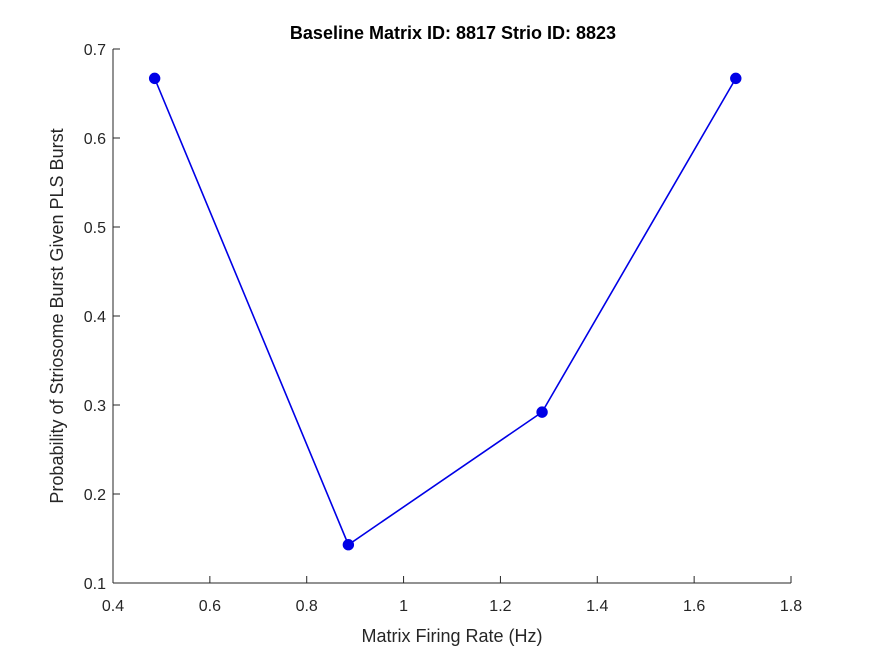 The width and height of the screenshot is (875, 661). What do you see at coordinates (210, 606) in the screenshot?
I see `x-tick-label: 0.6` at bounding box center [210, 606].